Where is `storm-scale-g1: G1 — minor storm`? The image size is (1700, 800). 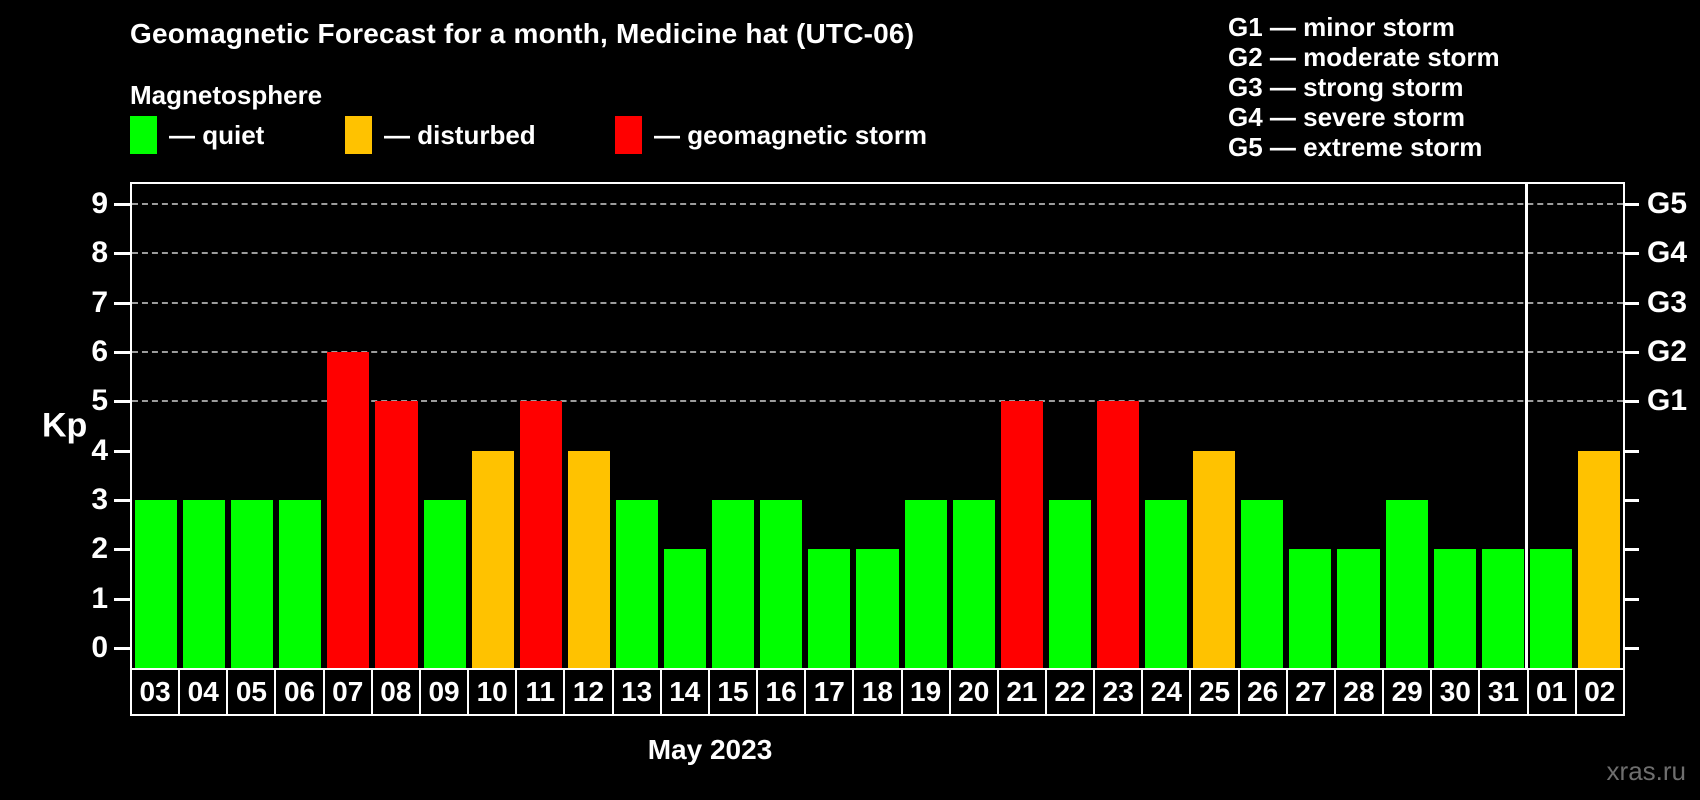
storm-scale-g1: G1 — minor storm is located at coordinates (1341, 27).